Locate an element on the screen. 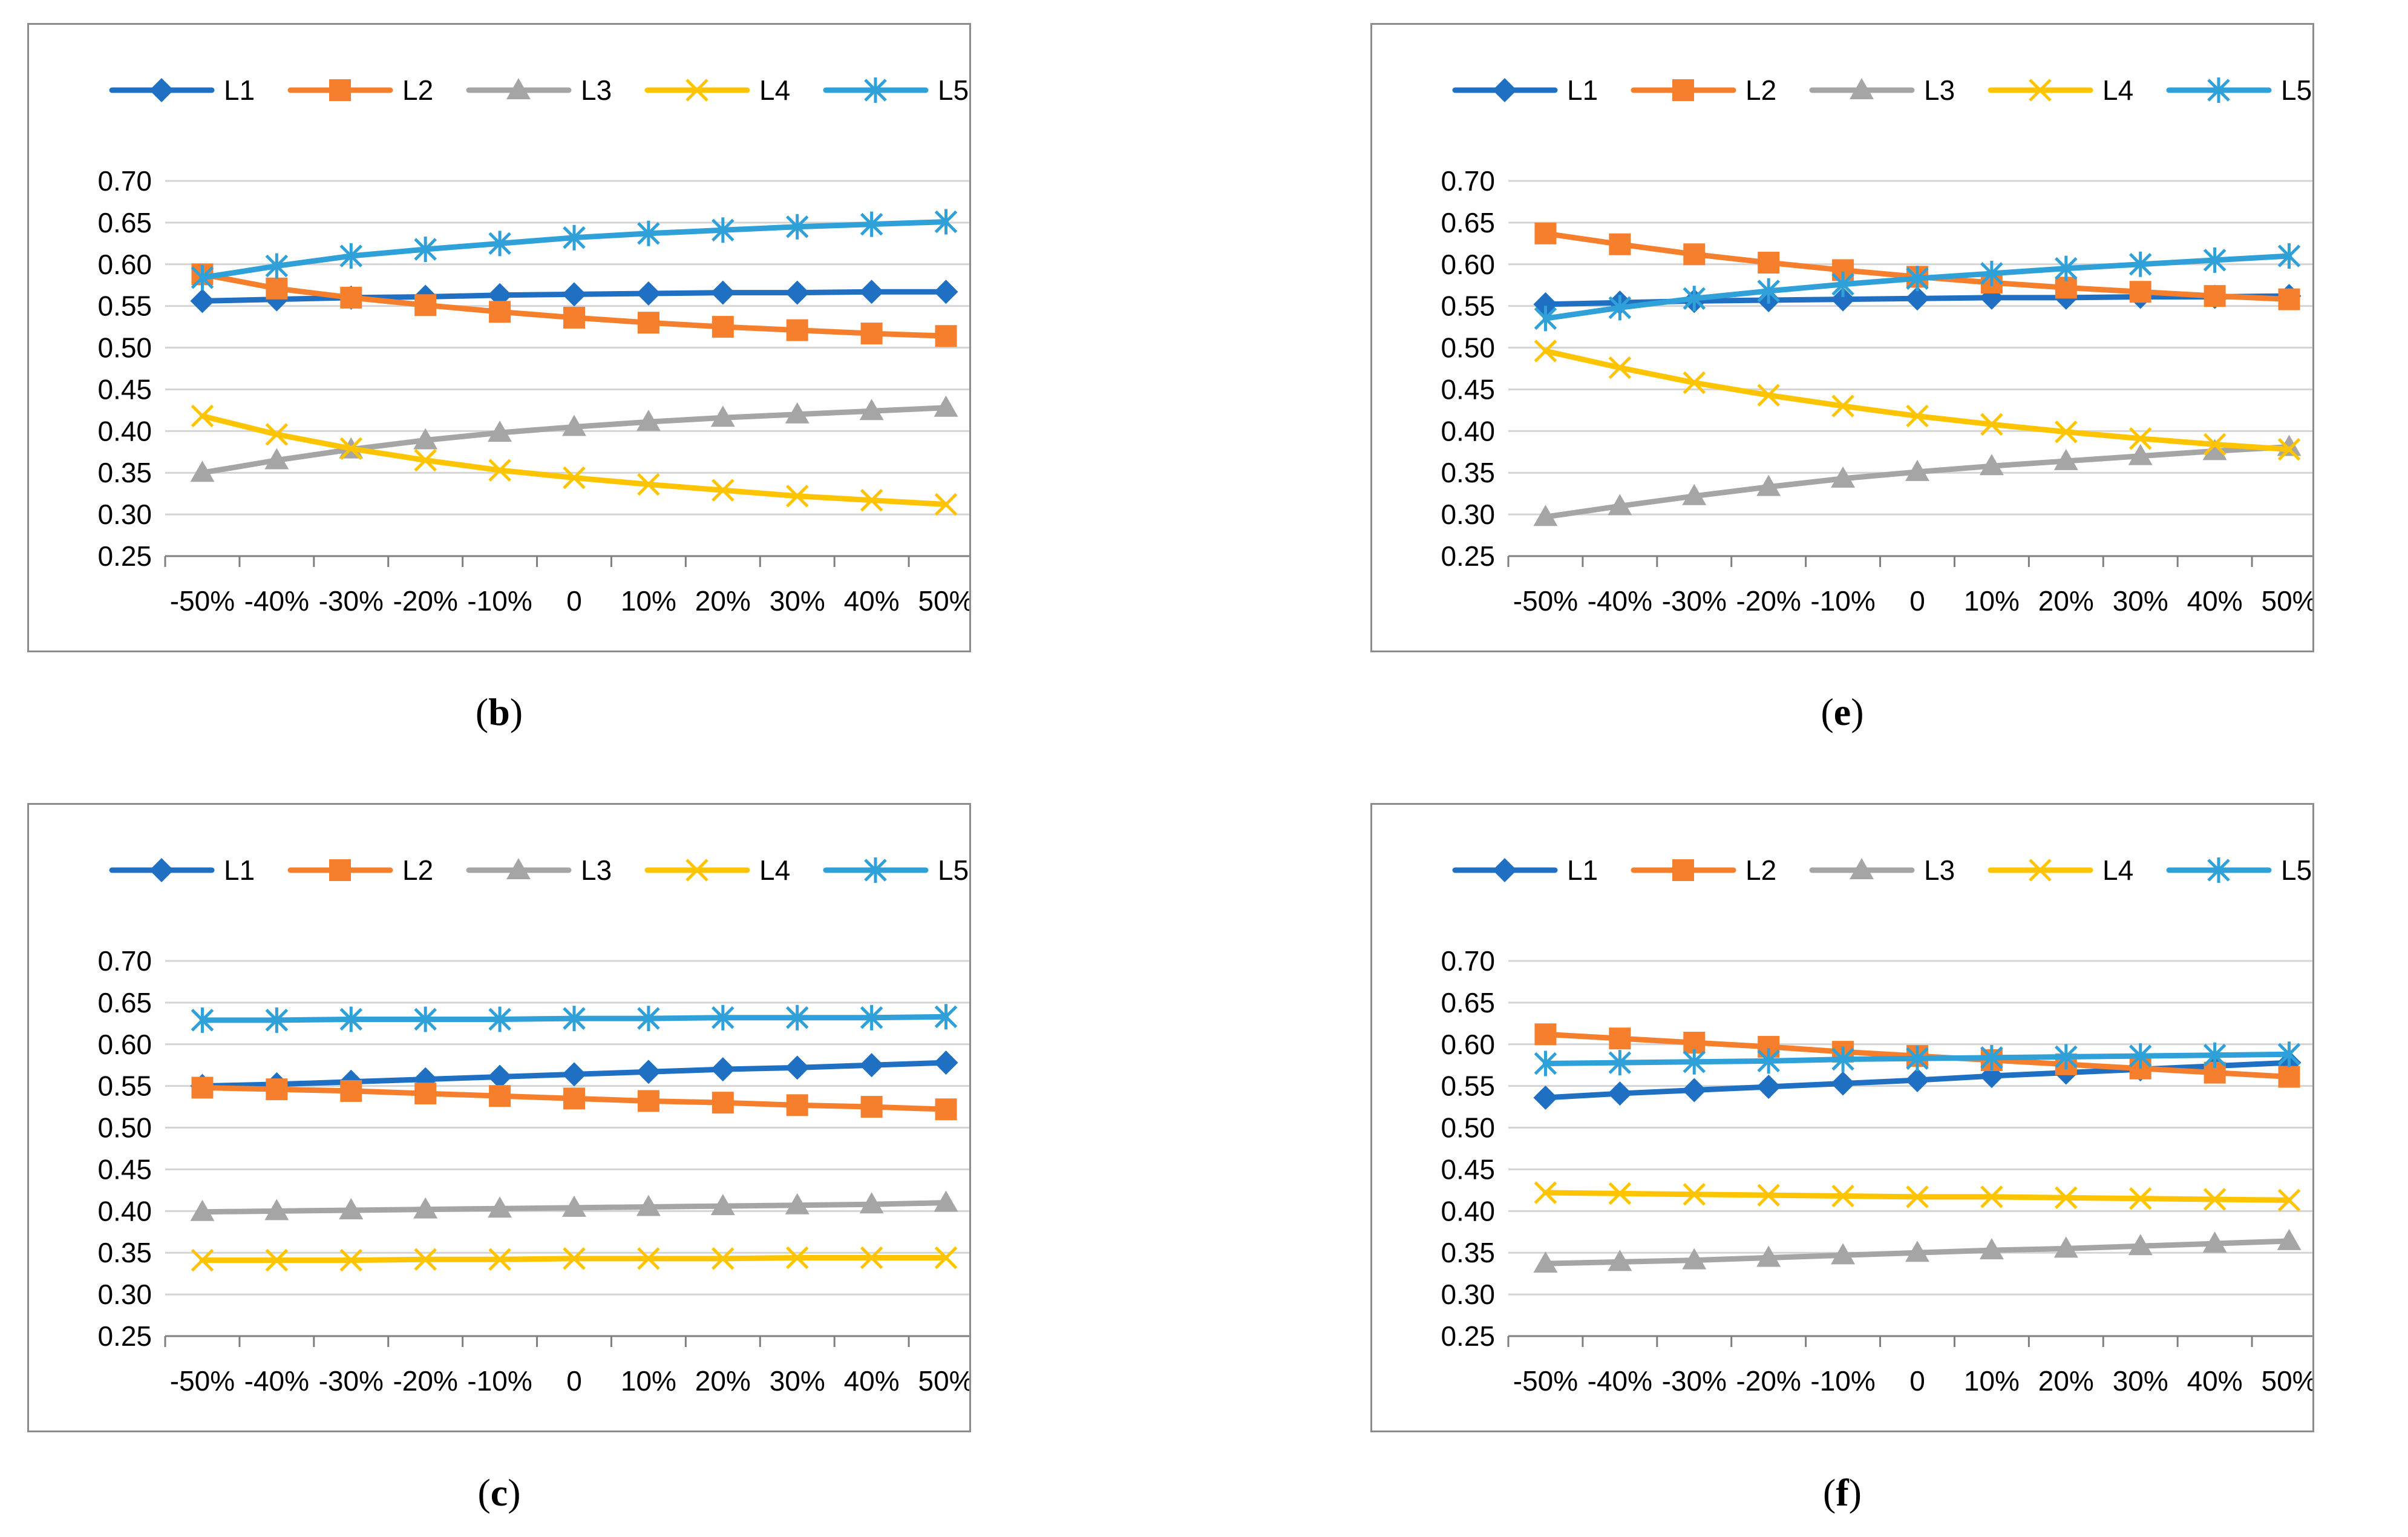  caption-c: (c) is located at coordinates (499, 1492).